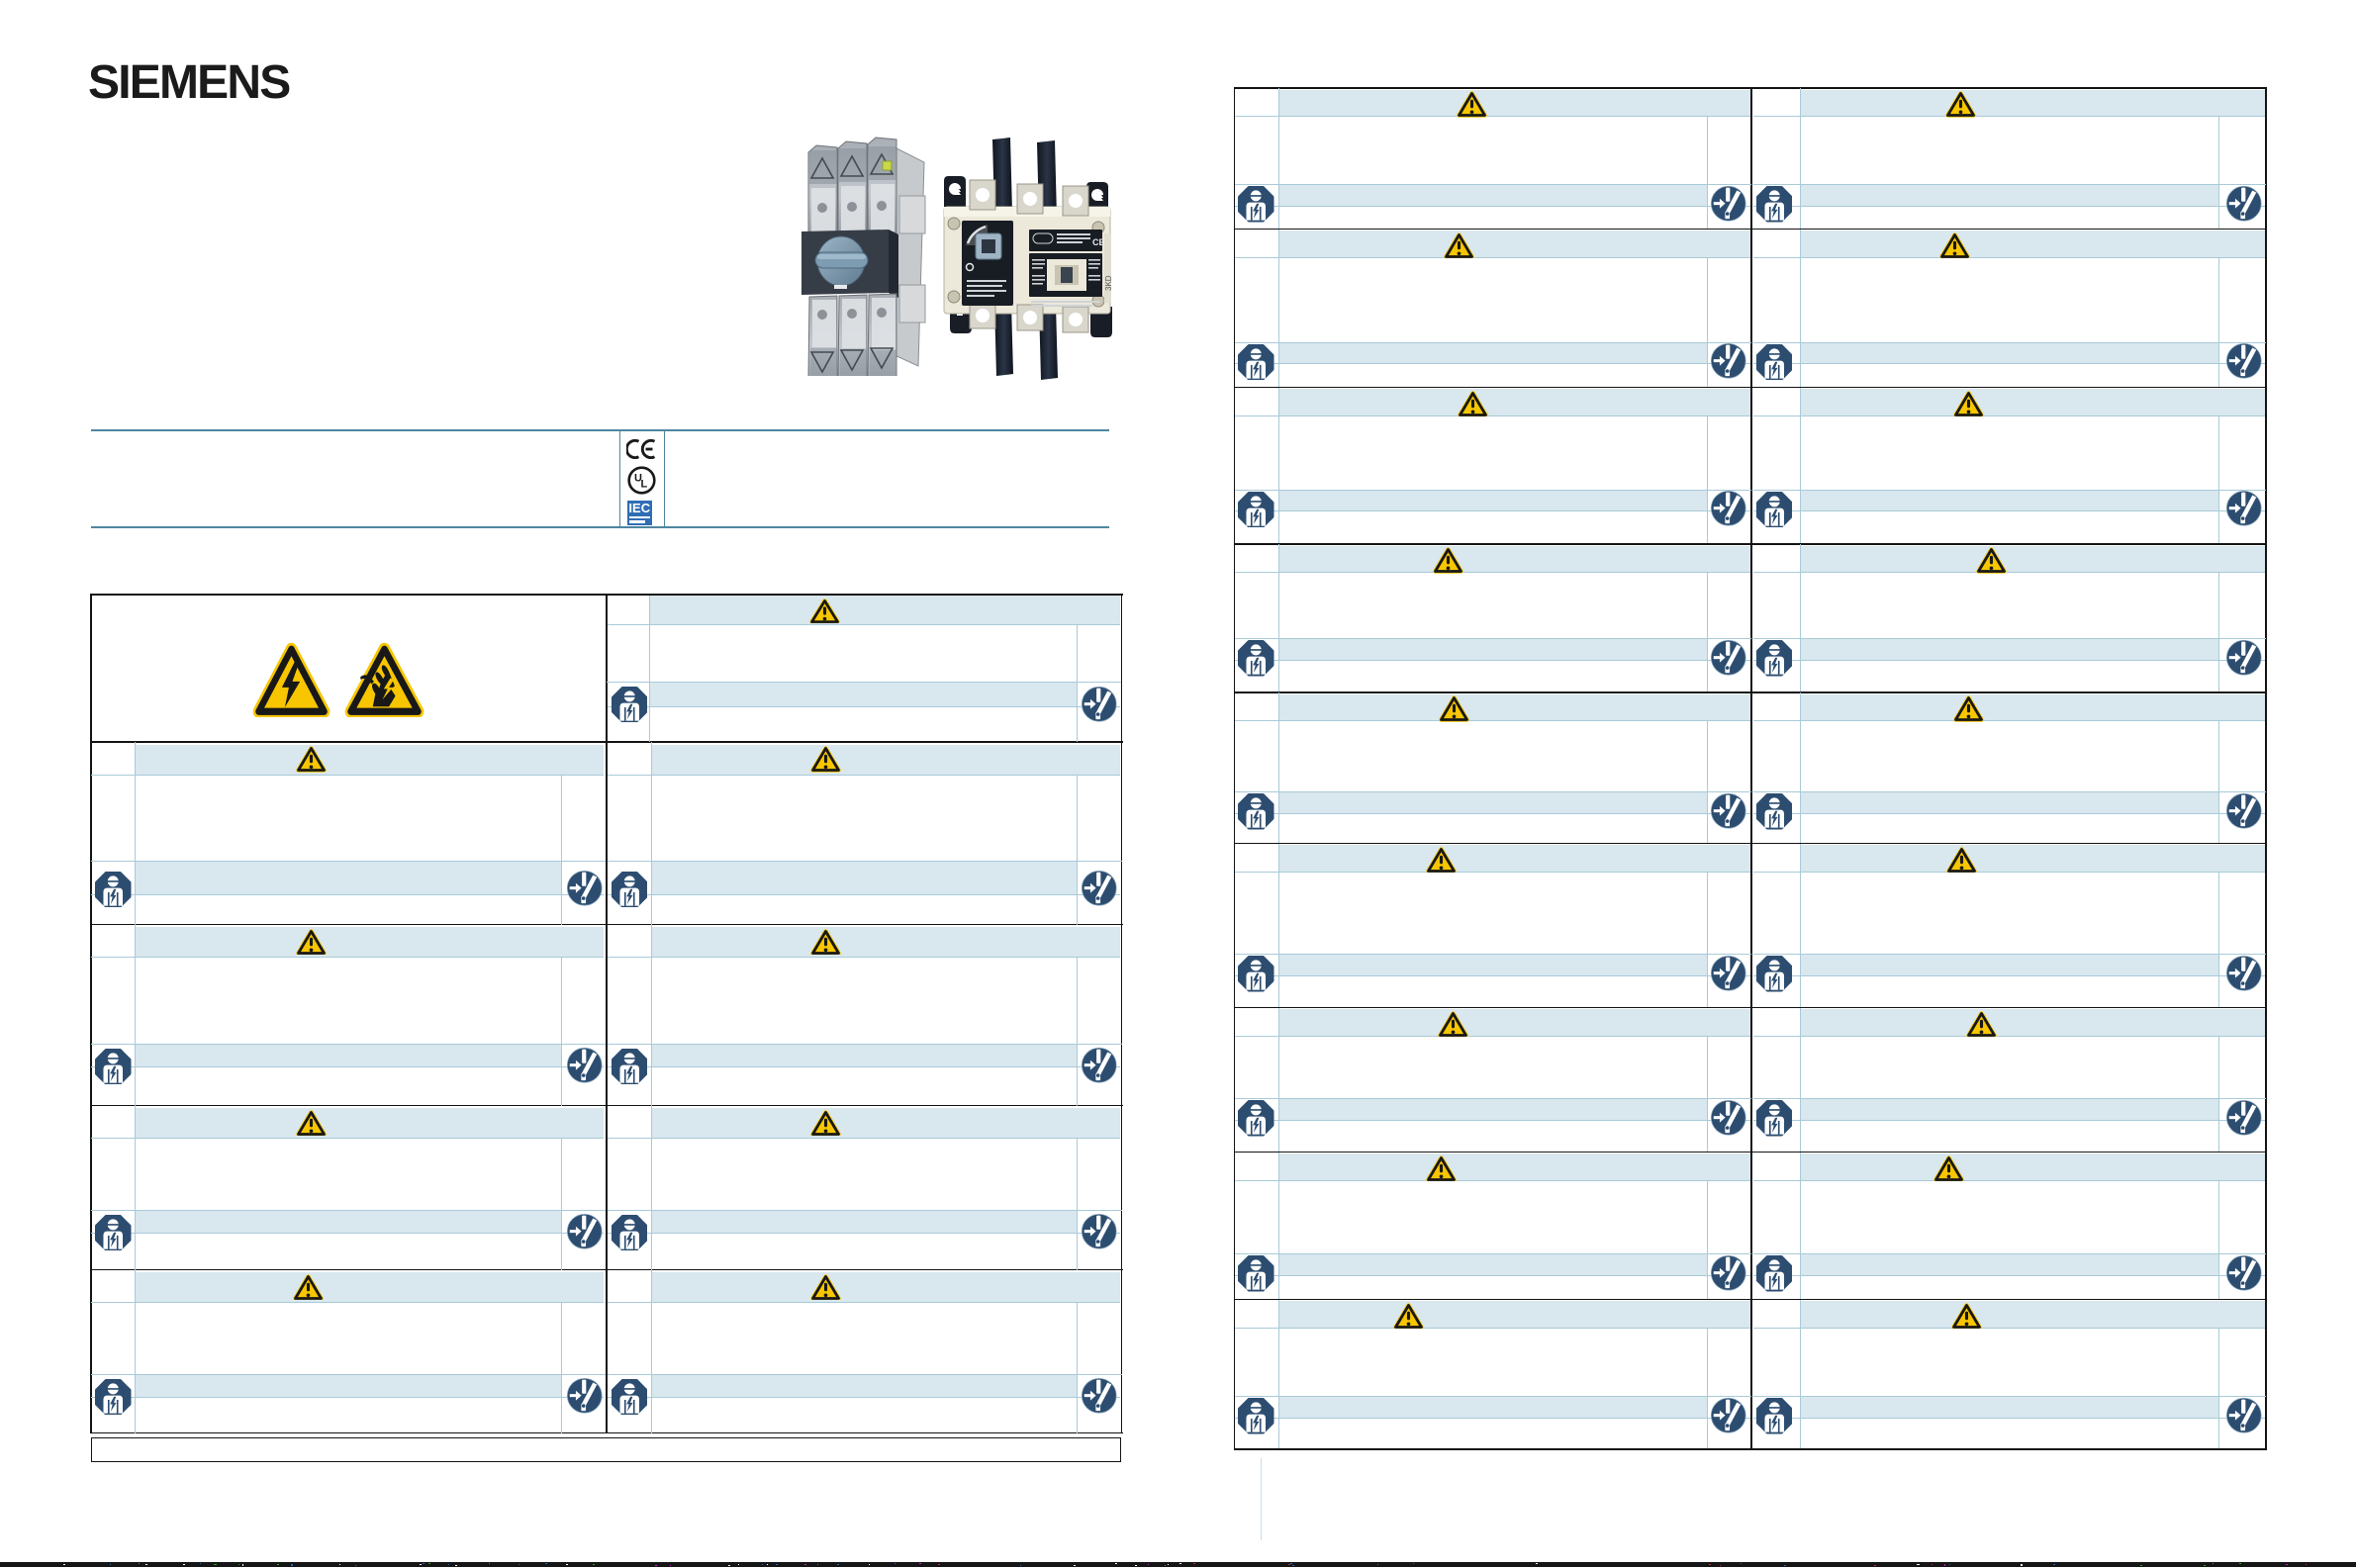 Image resolution: width=2356 pixels, height=1568 pixels. What do you see at coordinates (638, 479) in the screenshot?
I see `svg-text: U` at bounding box center [638, 479].